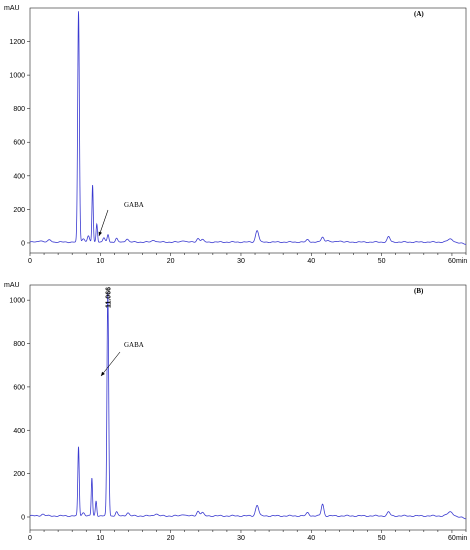 The width and height of the screenshot is (470, 550). I want to click on panel-b-y-unit: mAU, so click(12, 285).